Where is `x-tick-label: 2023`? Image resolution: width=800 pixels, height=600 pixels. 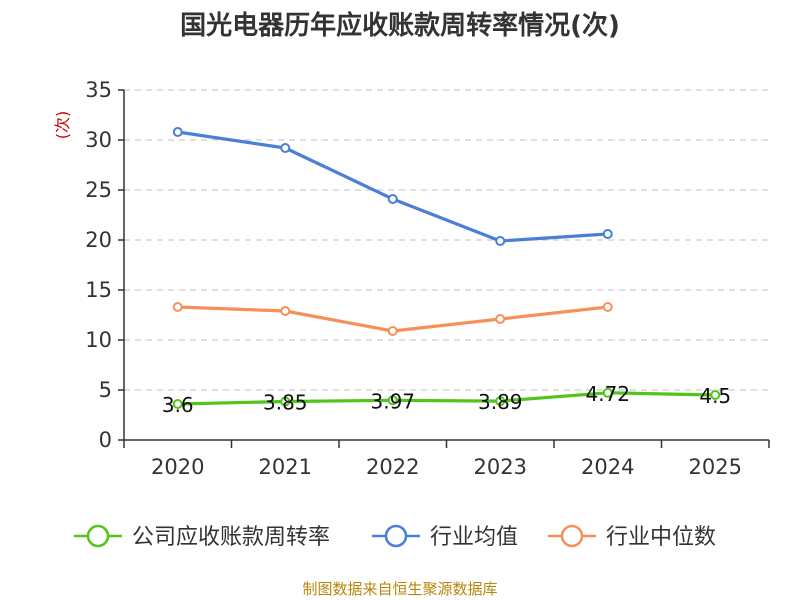 x-tick-label: 2023 is located at coordinates (500, 467).